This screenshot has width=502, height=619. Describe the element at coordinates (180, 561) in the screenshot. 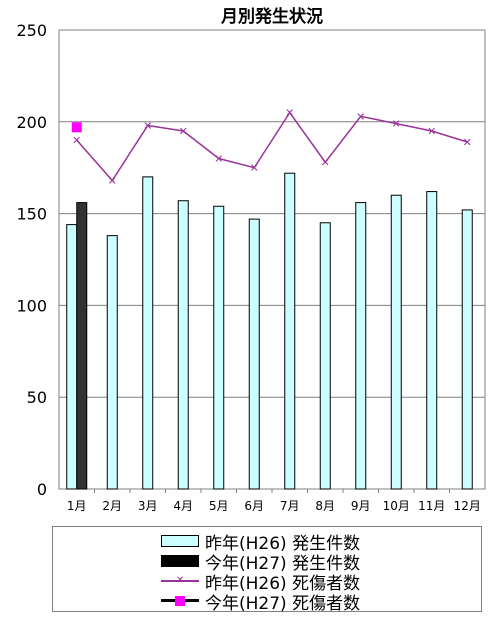

I see `legend-swatch-h27-incidents` at that location.